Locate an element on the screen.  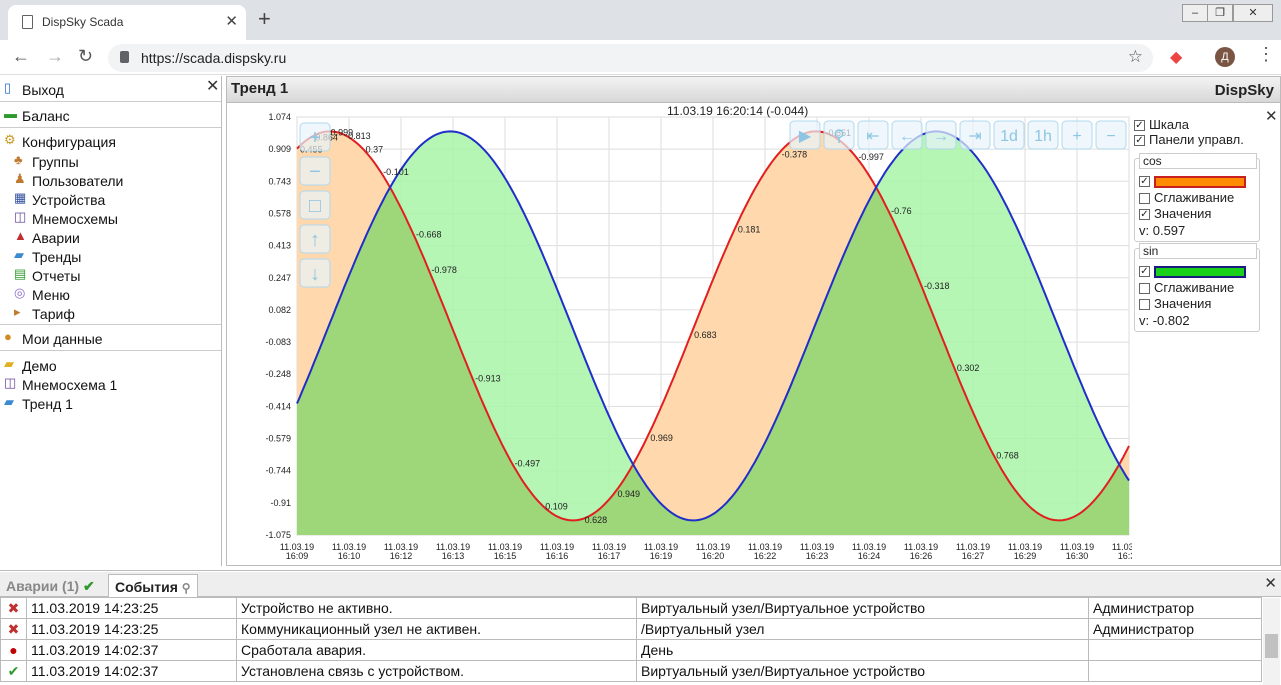
restore-button: ❐ is located at coordinates (1220, 13).